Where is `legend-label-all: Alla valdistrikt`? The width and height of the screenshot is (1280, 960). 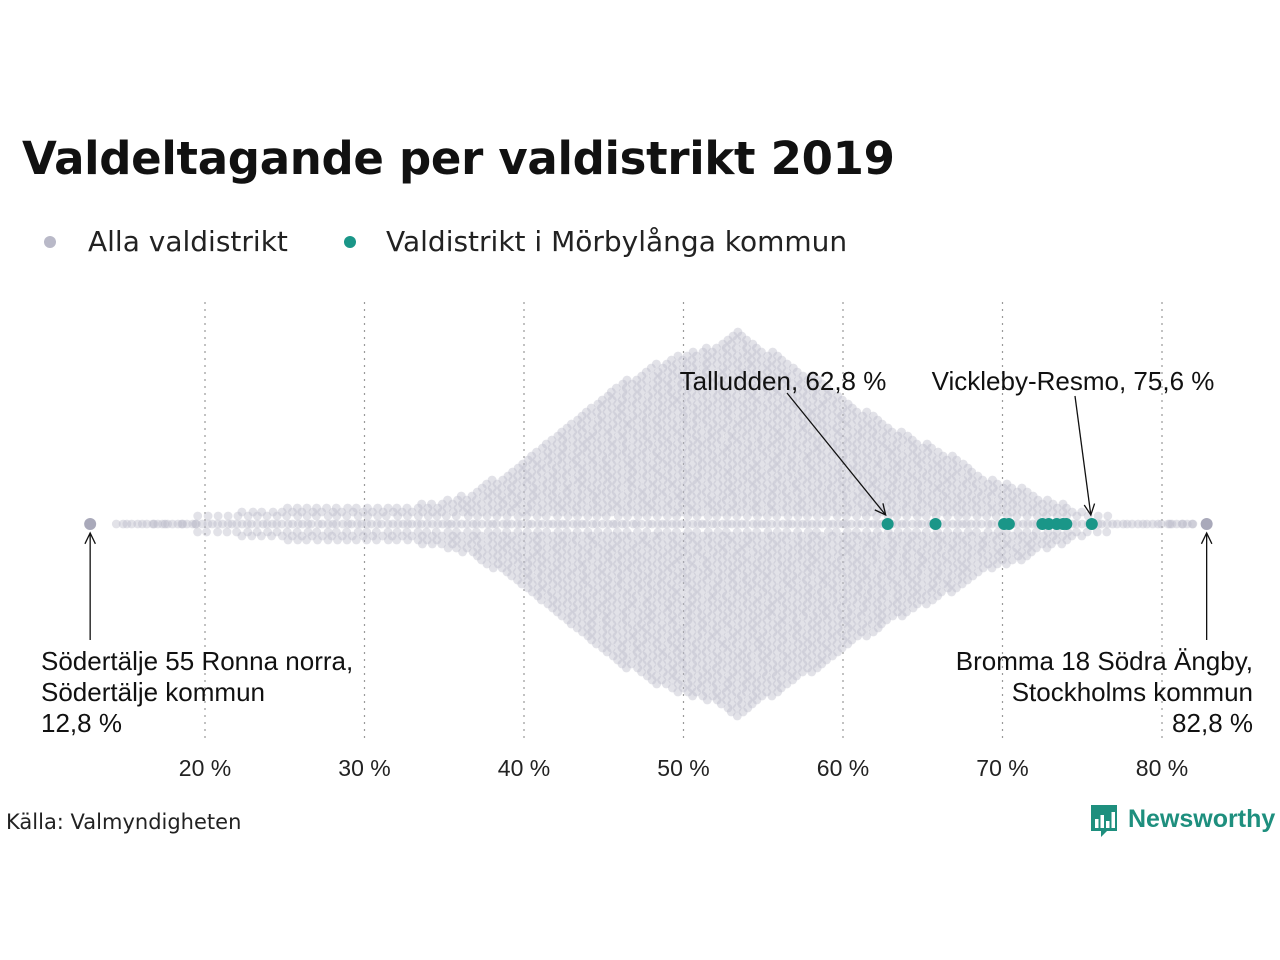
legend-label-all: Alla valdistrikt is located at coordinates (188, 241).